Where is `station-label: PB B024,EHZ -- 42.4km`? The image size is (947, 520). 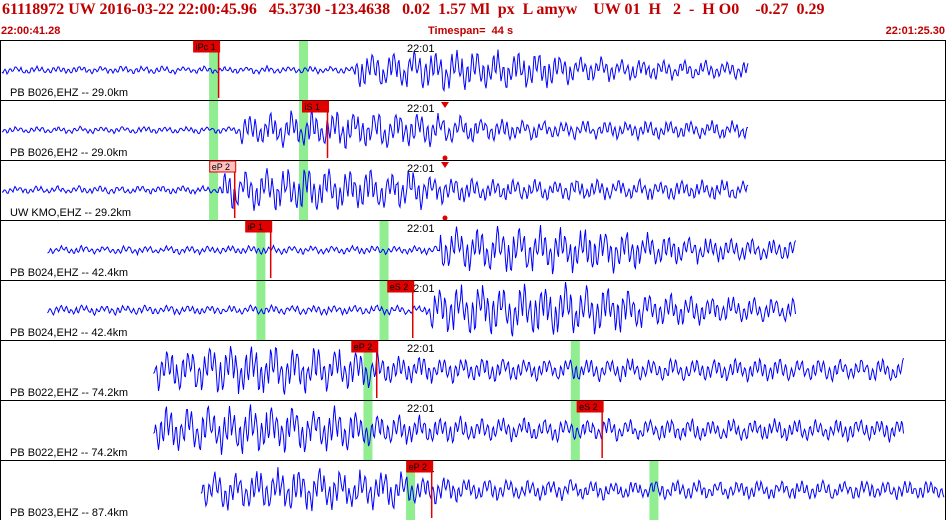
station-label: PB B024,EHZ -- 42.4km is located at coordinates (69, 273).